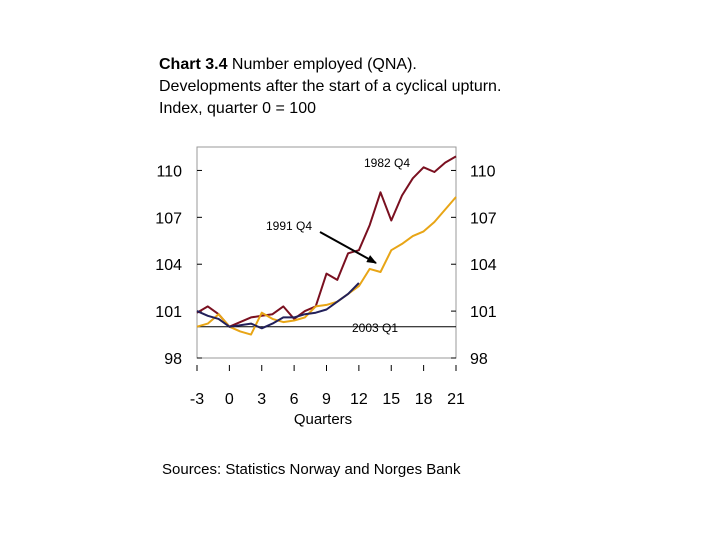 The image size is (720, 540). What do you see at coordinates (169, 171) in the screenshot?
I see `y-tick-label-left: 110` at bounding box center [169, 171].